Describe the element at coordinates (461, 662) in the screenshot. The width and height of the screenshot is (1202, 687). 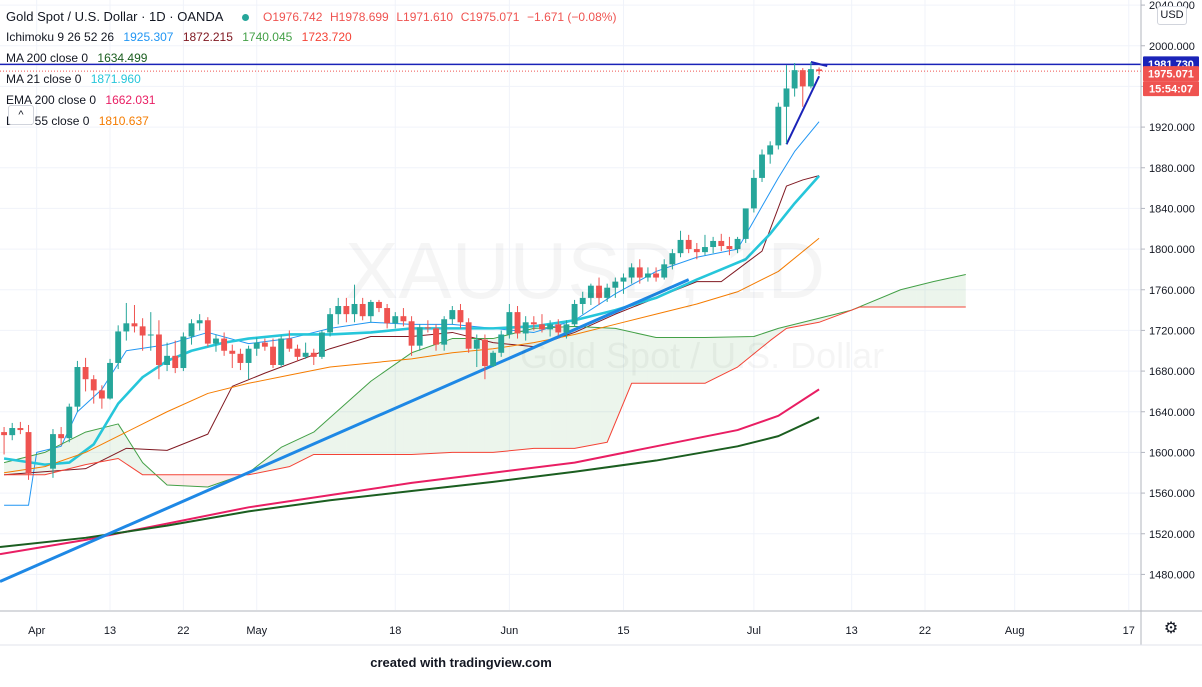
I see `footer-credit: created with tradingview.com` at that location.